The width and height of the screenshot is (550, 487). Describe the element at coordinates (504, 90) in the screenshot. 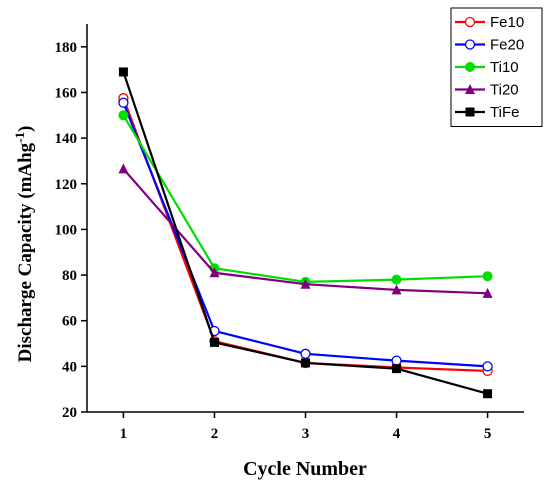

I see `legend-label: Ti20` at that location.